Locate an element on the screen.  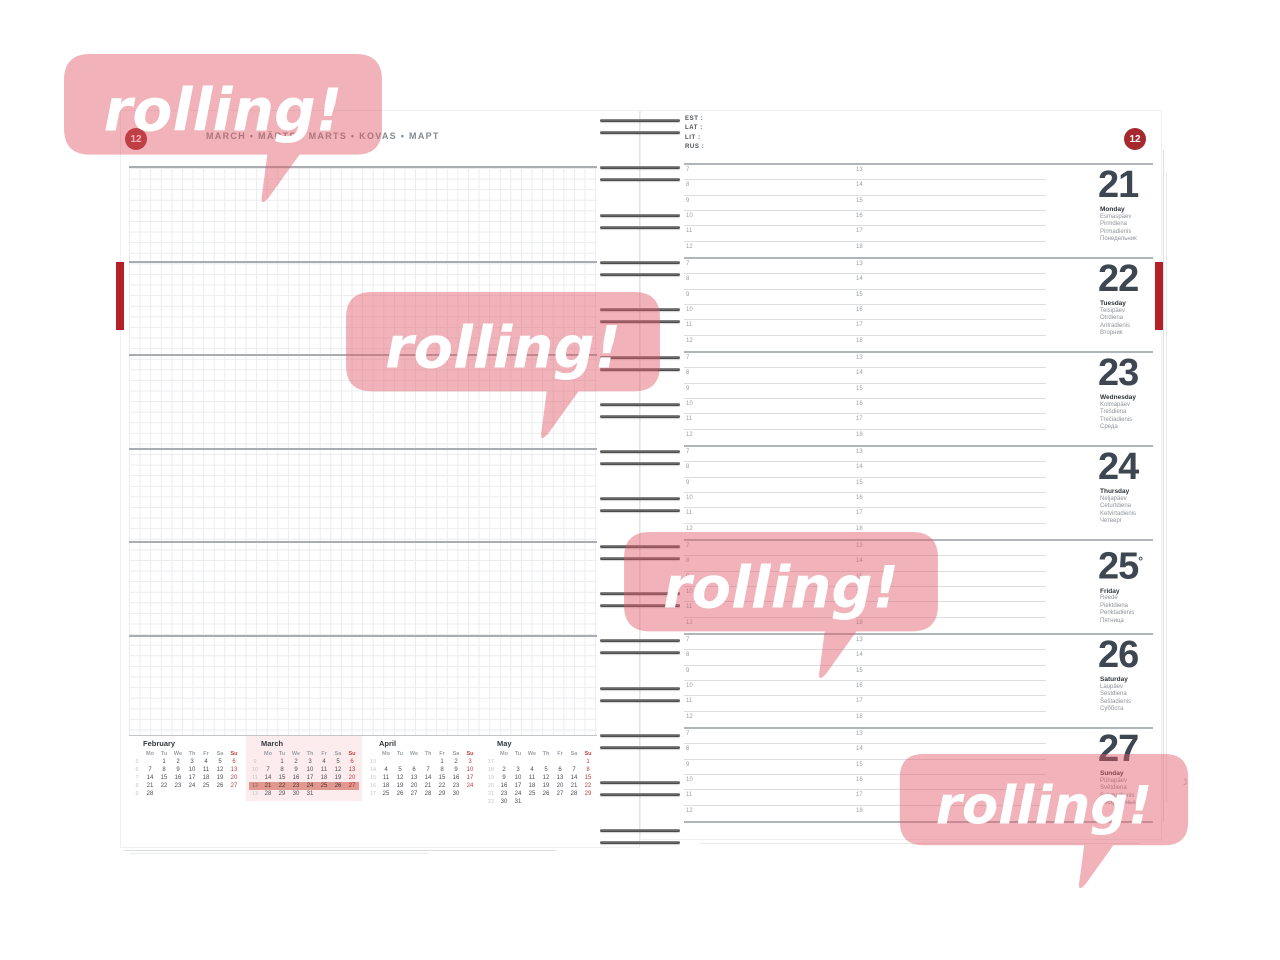
calendar-date: 24 is located at coordinates (518, 794).